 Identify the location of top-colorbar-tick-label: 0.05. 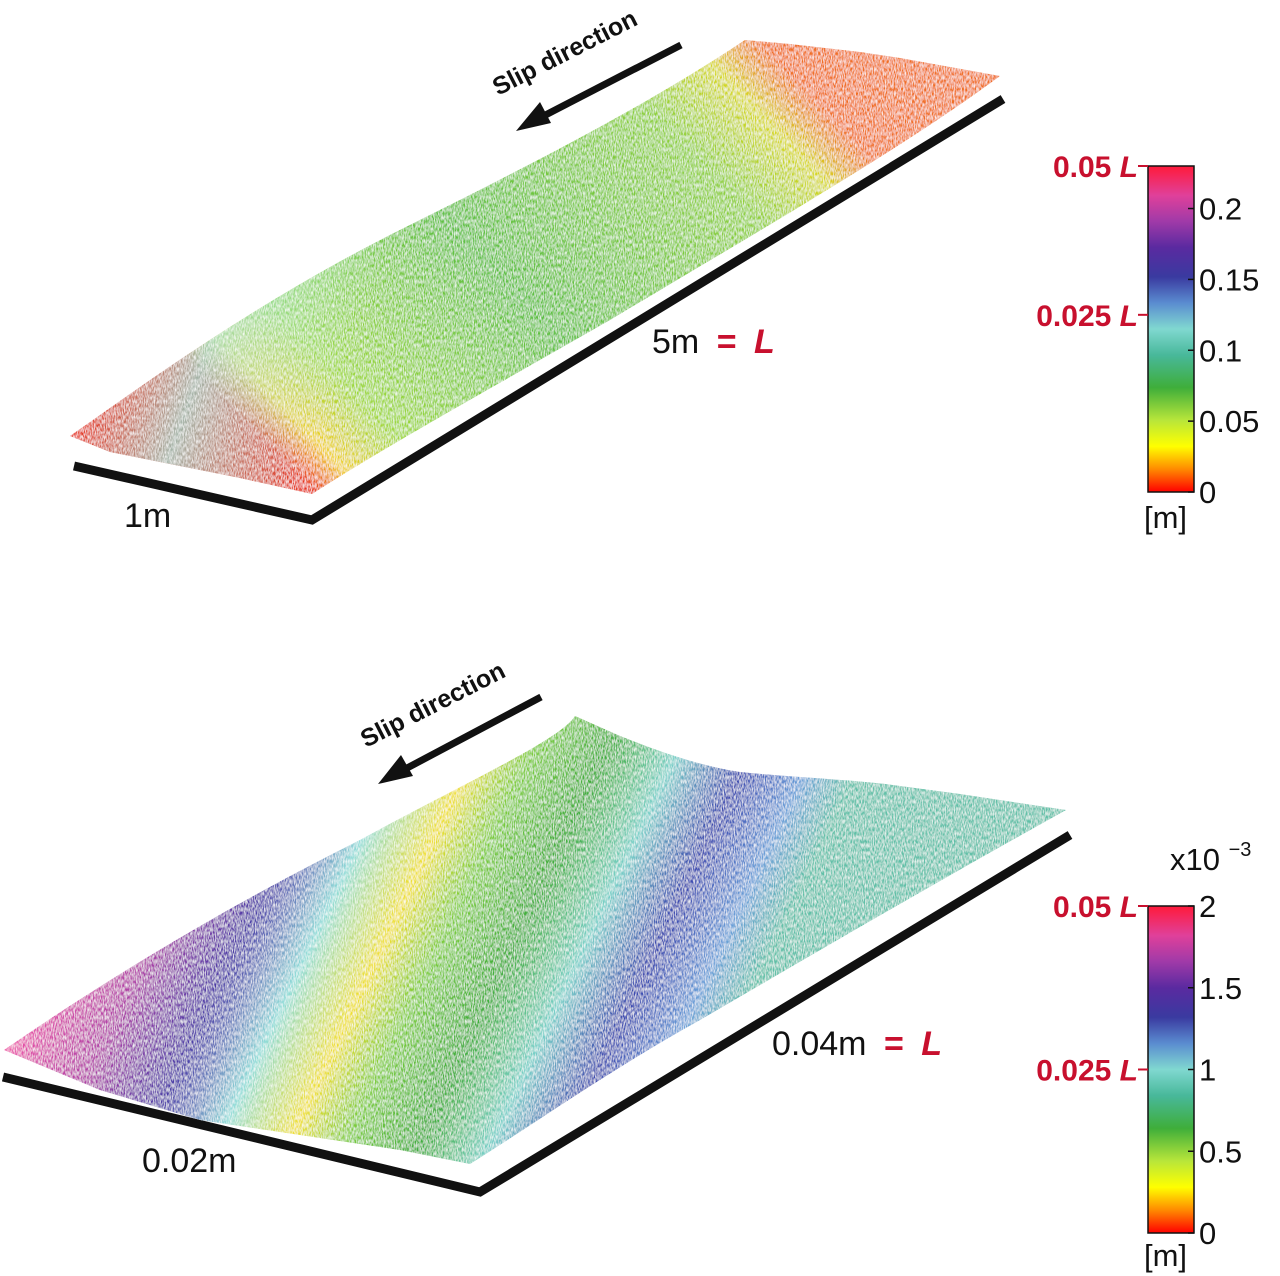
(1229, 421).